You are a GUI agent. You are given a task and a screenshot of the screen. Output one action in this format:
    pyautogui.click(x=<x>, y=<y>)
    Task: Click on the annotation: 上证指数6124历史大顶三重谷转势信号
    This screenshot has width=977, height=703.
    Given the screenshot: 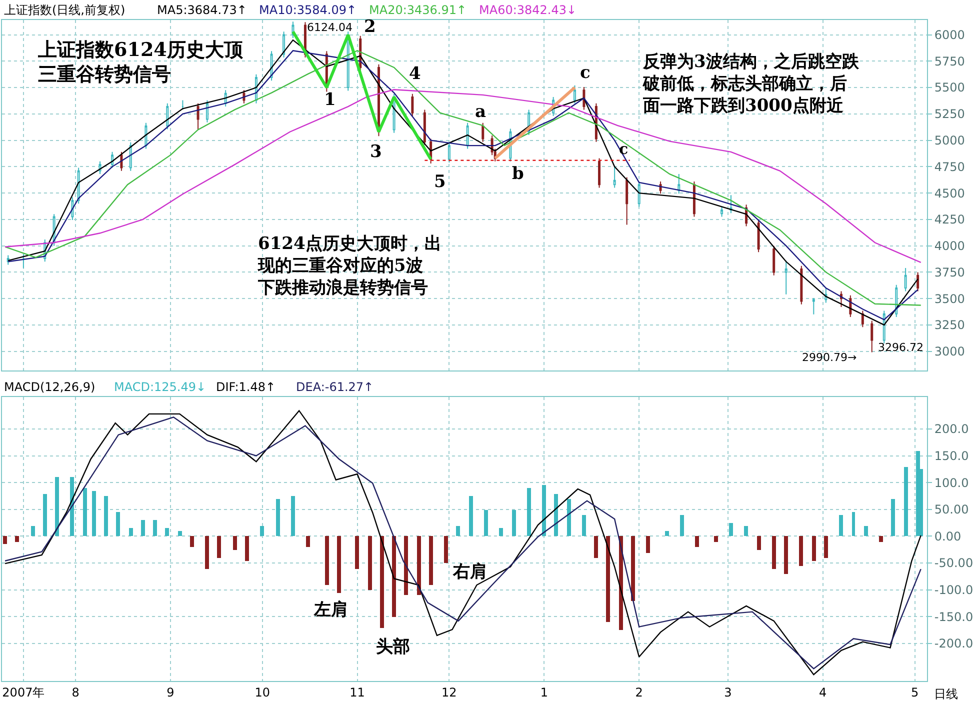 What is the action you would take?
    pyautogui.click(x=140, y=62)
    